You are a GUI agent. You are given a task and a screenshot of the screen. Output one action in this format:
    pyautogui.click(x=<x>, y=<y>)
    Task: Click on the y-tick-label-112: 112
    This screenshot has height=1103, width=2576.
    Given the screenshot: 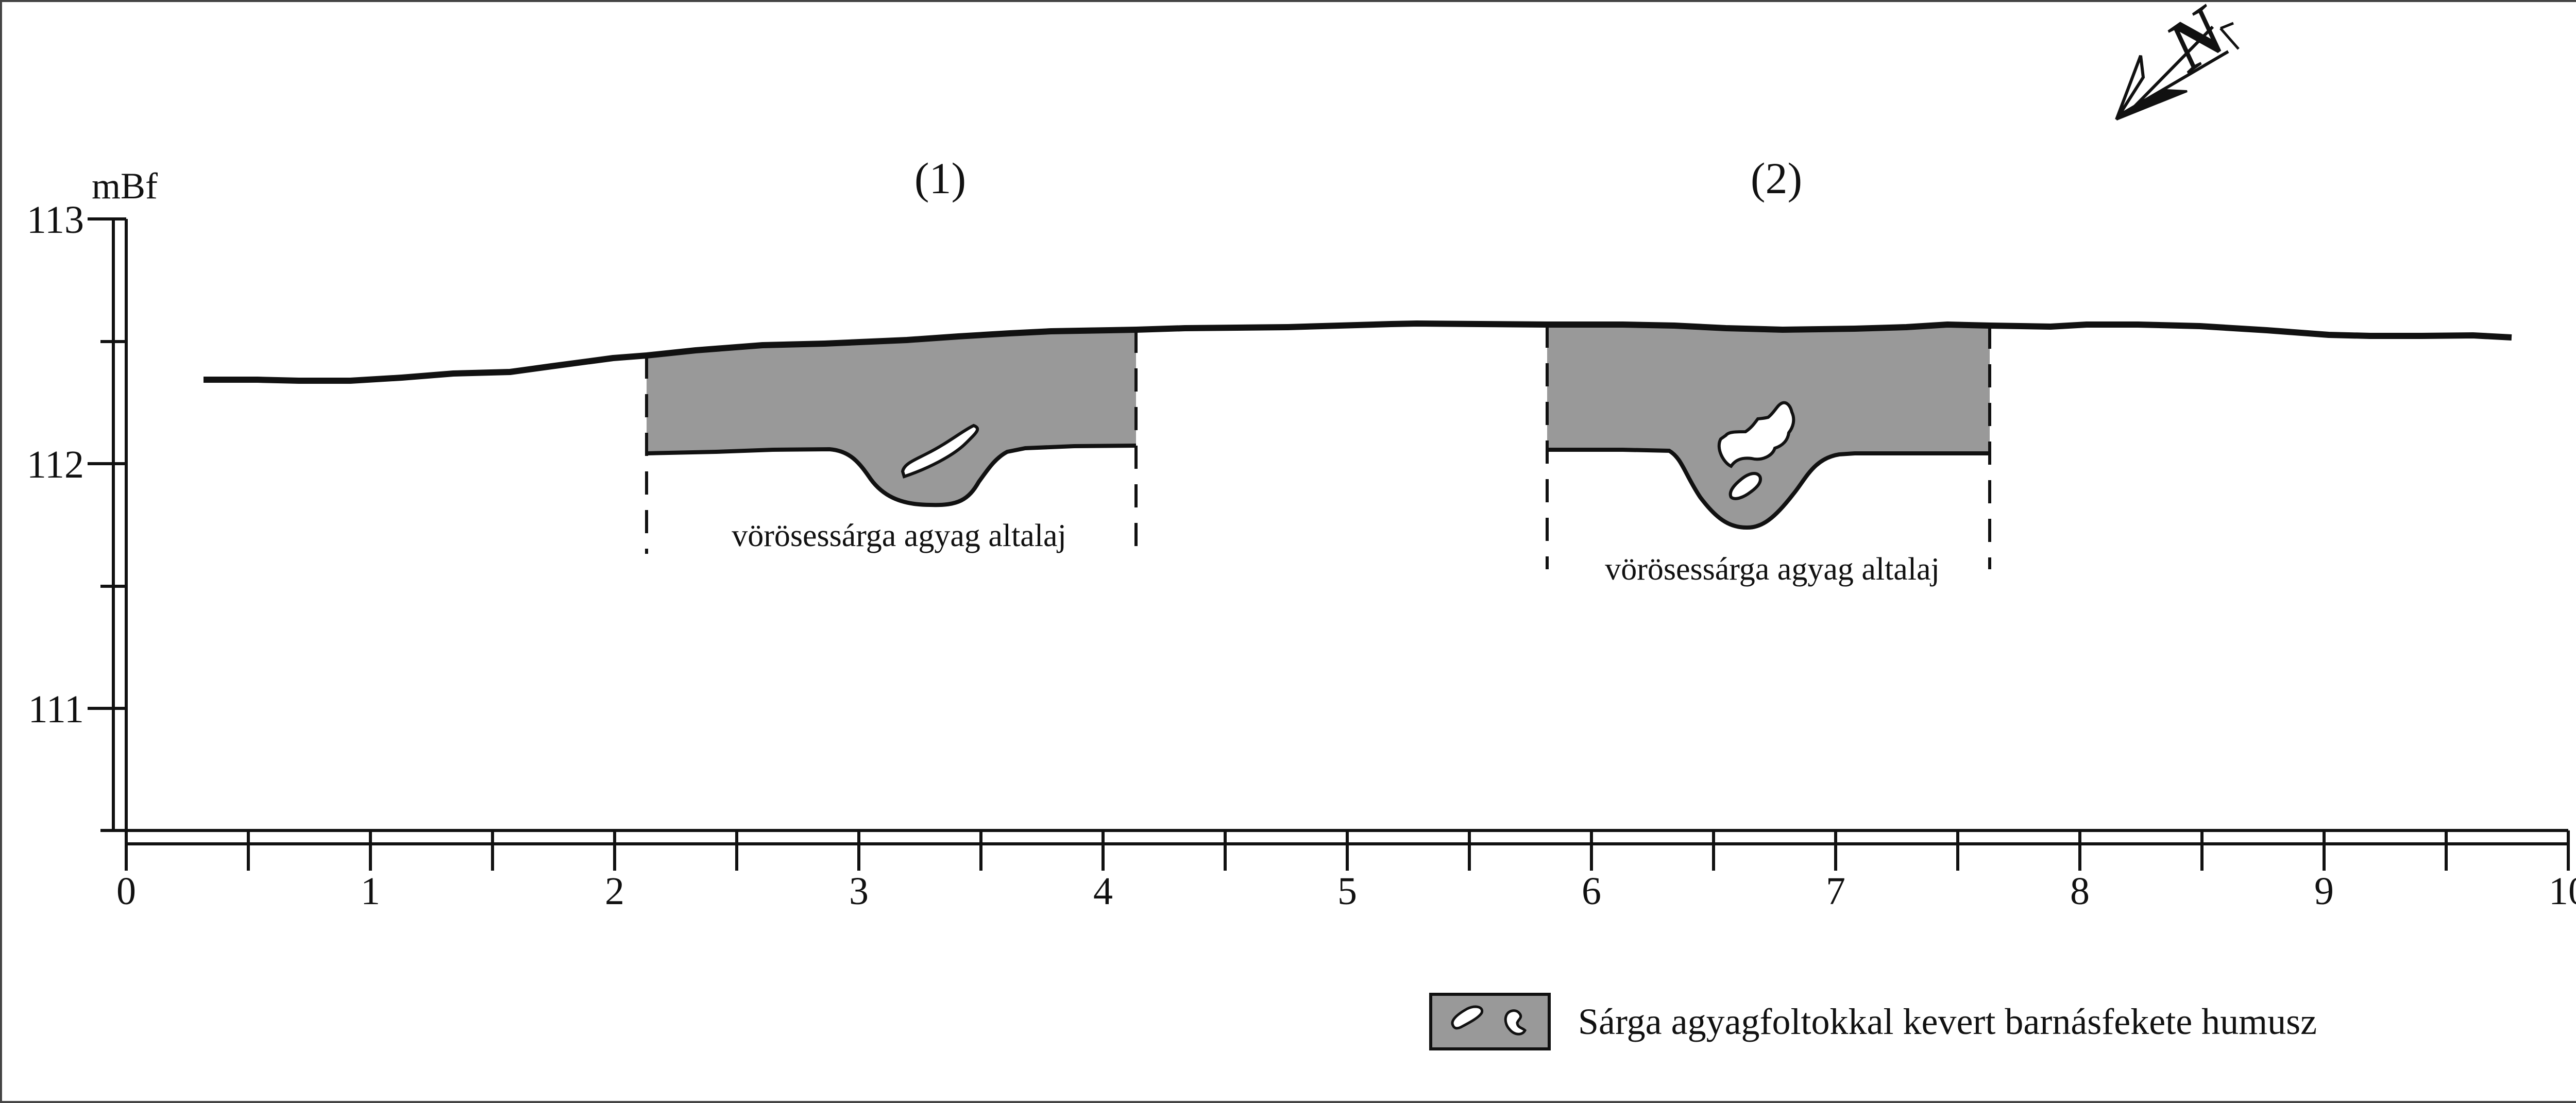 What is the action you would take?
    pyautogui.click(x=55, y=464)
    